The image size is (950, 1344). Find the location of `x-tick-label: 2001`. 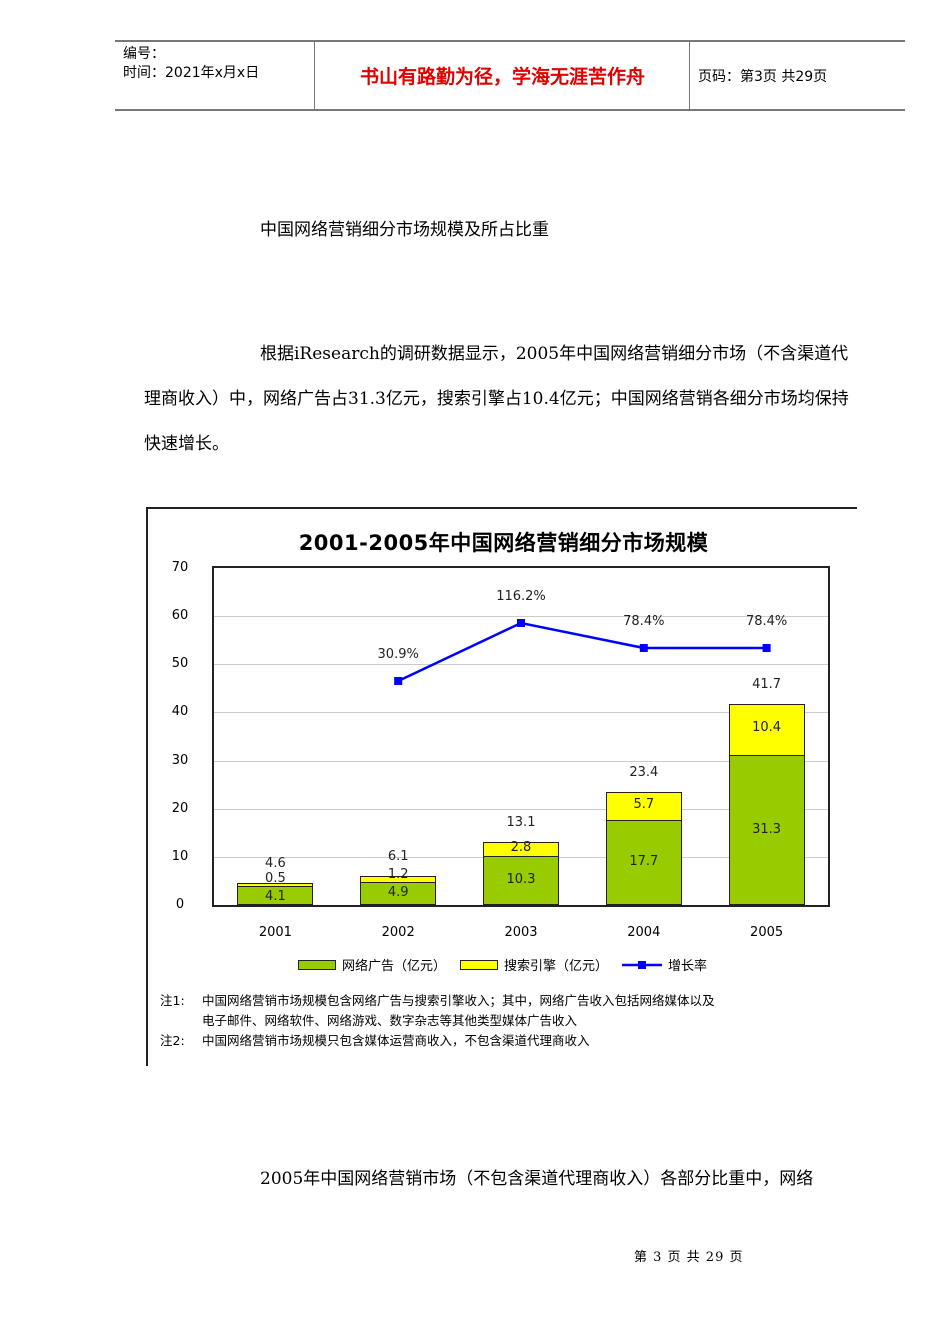

x-tick-label: 2001 is located at coordinates (275, 932).